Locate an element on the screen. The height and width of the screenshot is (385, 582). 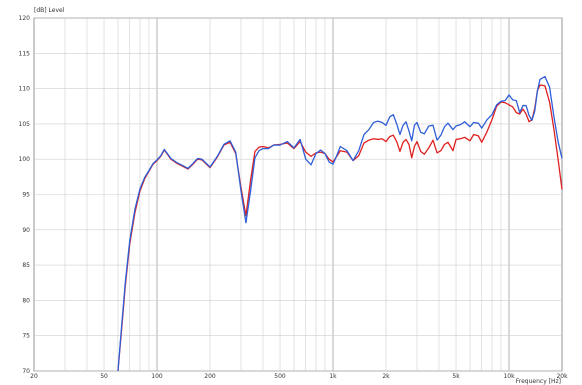
x-axis-title: Frequency [Hz] is located at coordinates (538, 381).